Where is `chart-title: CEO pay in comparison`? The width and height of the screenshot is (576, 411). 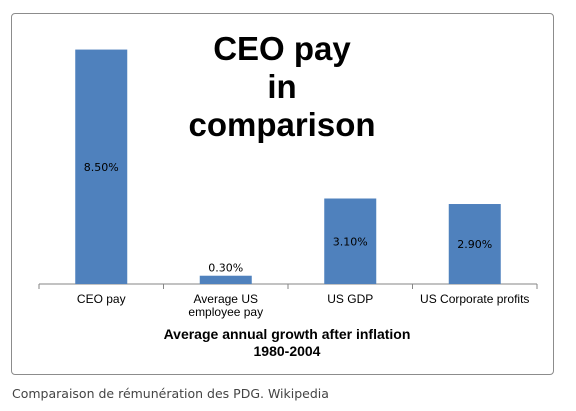
chart-title: CEO pay in comparison is located at coordinates (282, 87).